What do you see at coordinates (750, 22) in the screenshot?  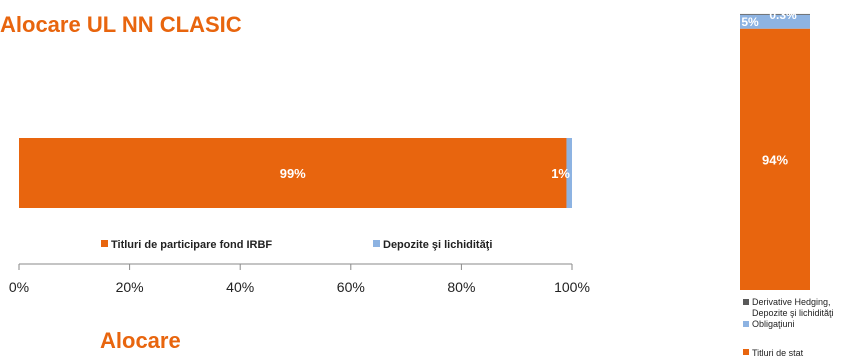 I see `column-data-label-2: 5%` at bounding box center [750, 22].